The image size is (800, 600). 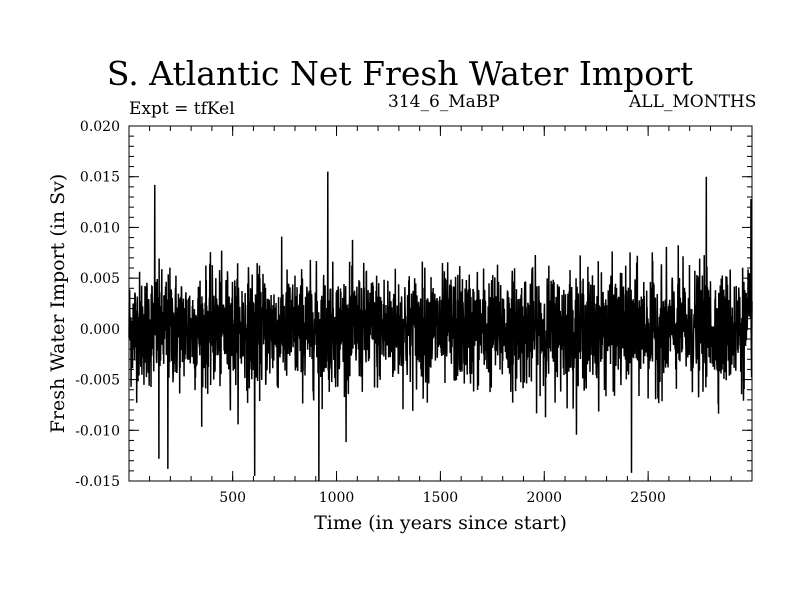 I want to click on x-tick-label: 1000, so click(x=337, y=498).